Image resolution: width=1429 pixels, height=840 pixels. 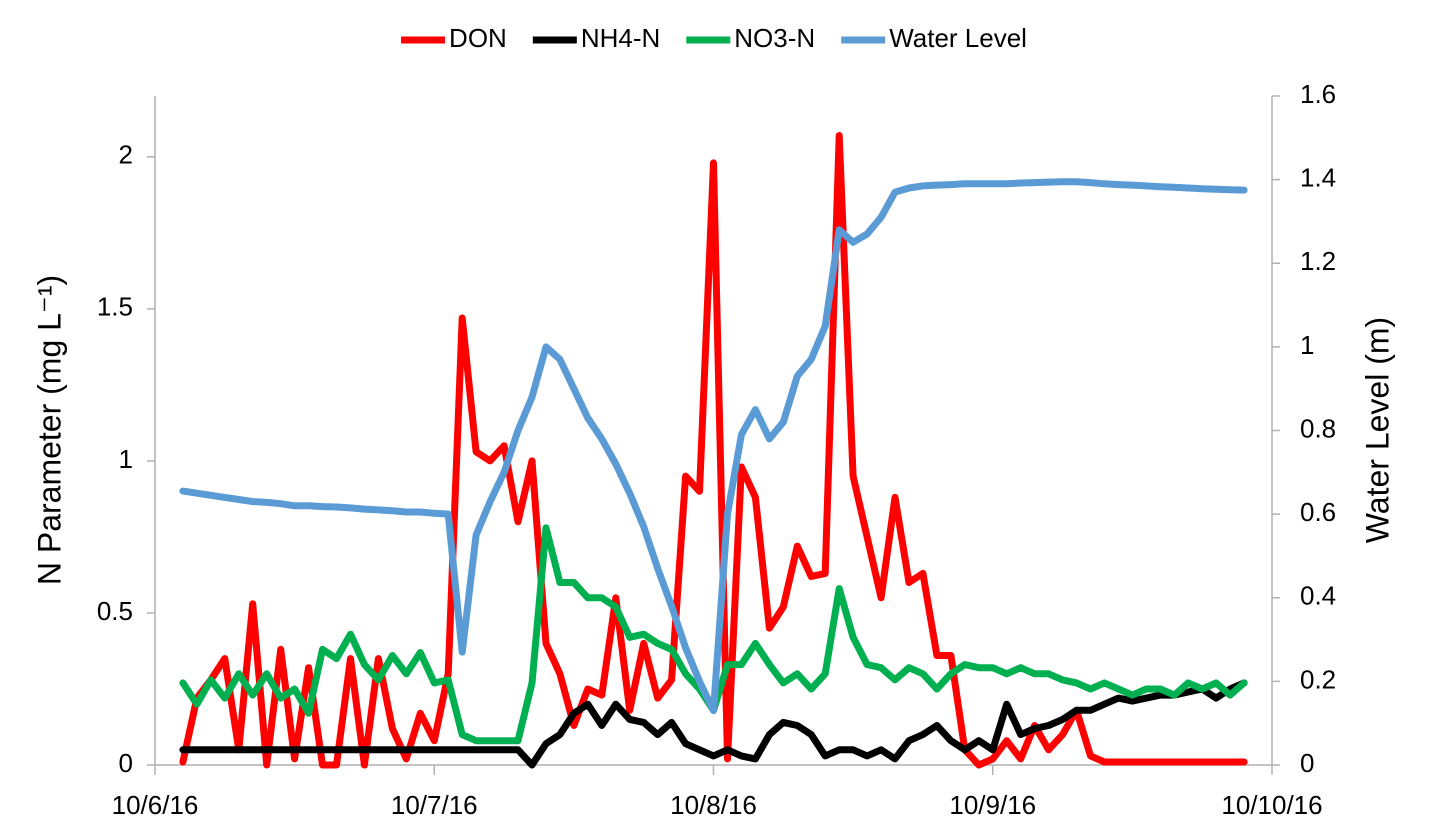 I want to click on y-tick-label: 2, so click(x=126, y=155).